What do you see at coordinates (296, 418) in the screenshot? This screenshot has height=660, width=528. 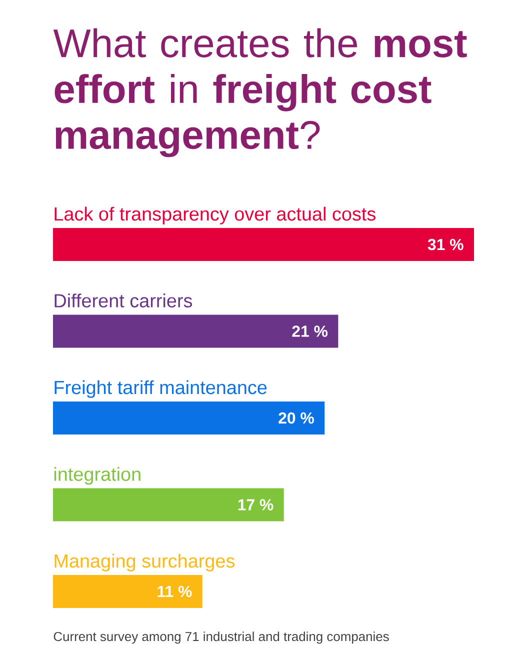 I see `data-label: 20 %` at bounding box center [296, 418].